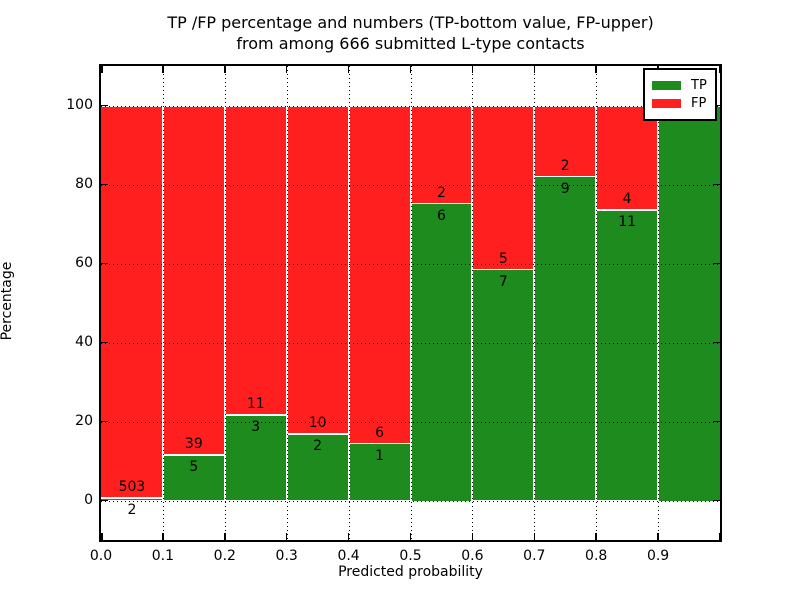  What do you see at coordinates (666, 85) in the screenshot?
I see `legend-swatch-tp` at bounding box center [666, 85].